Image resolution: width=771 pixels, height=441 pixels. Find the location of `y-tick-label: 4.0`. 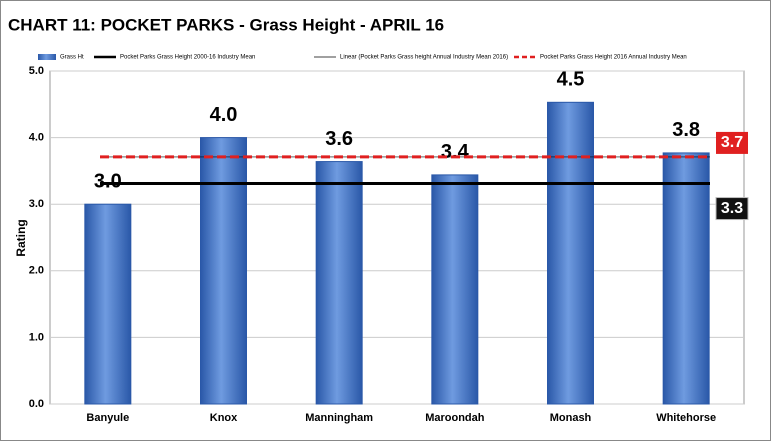

y-tick-label: 4.0 is located at coordinates (36, 138).